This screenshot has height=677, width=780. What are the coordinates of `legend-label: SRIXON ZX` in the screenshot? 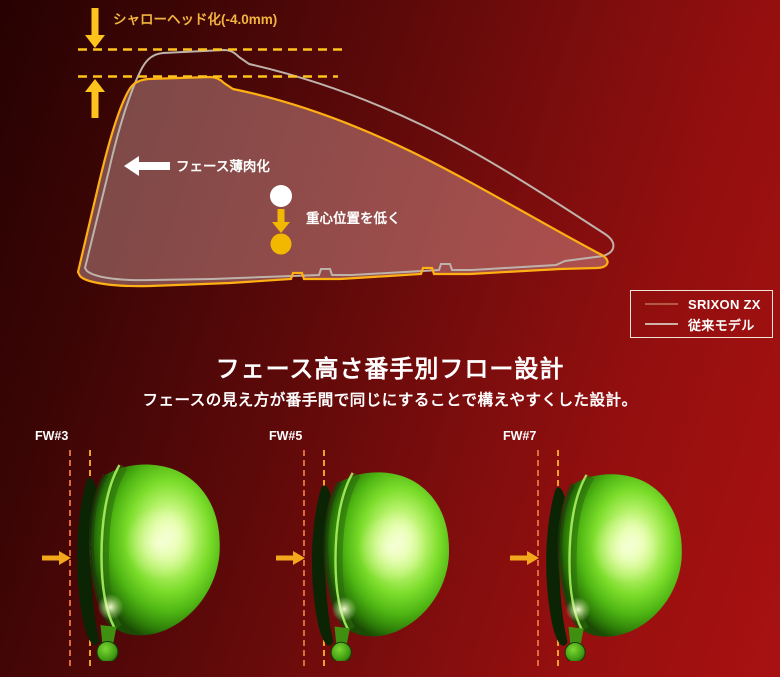 It's located at (724, 304).